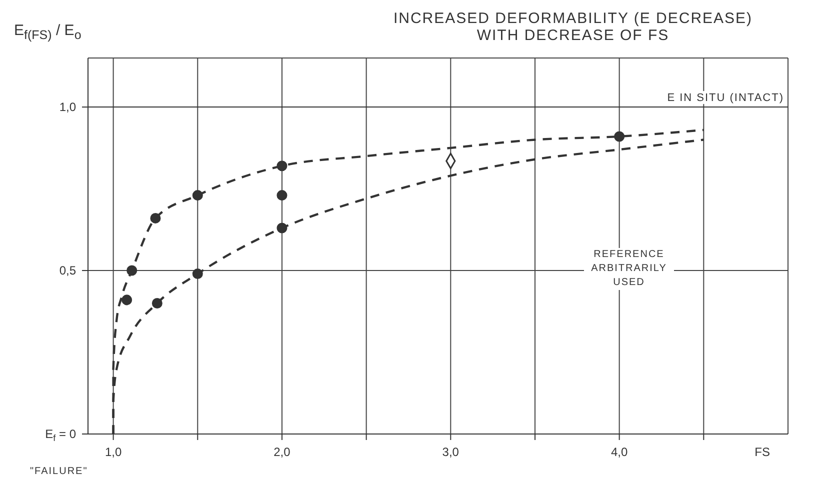  Describe the element at coordinates (282, 452) in the screenshot. I see `x-tick-label: 2,0` at that location.